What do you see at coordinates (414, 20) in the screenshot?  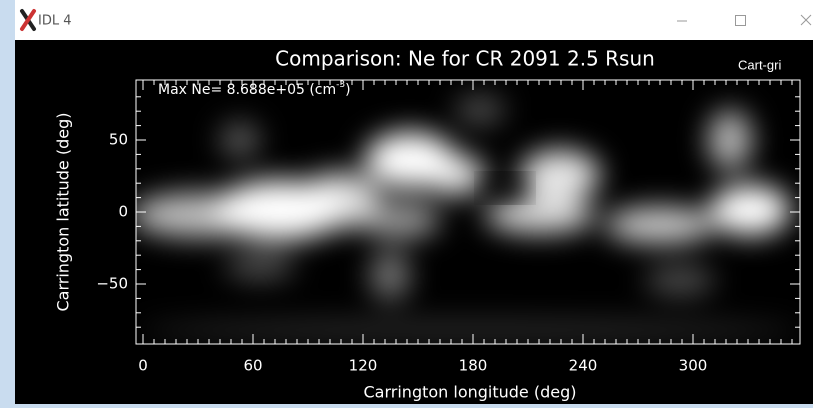 I see `title-bar` at bounding box center [414, 20].